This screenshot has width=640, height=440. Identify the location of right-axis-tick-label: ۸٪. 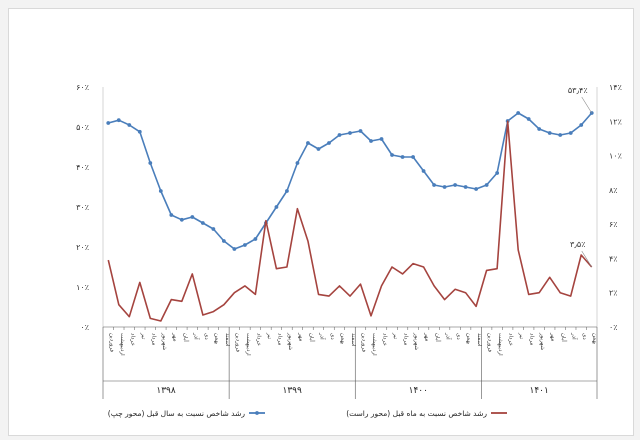
(613, 190).